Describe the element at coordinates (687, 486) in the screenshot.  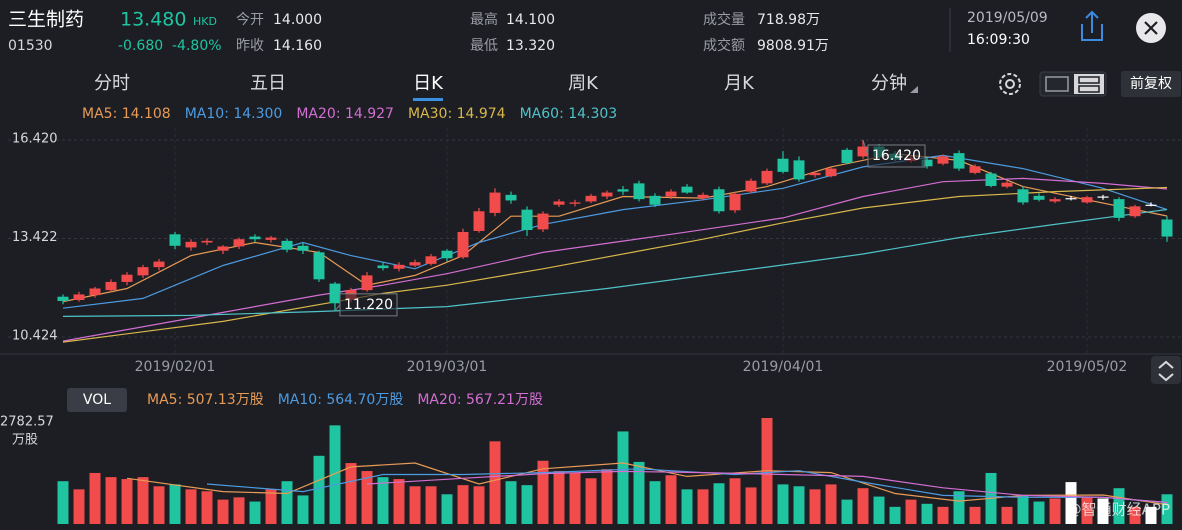
I see `moving-average-line` at that location.